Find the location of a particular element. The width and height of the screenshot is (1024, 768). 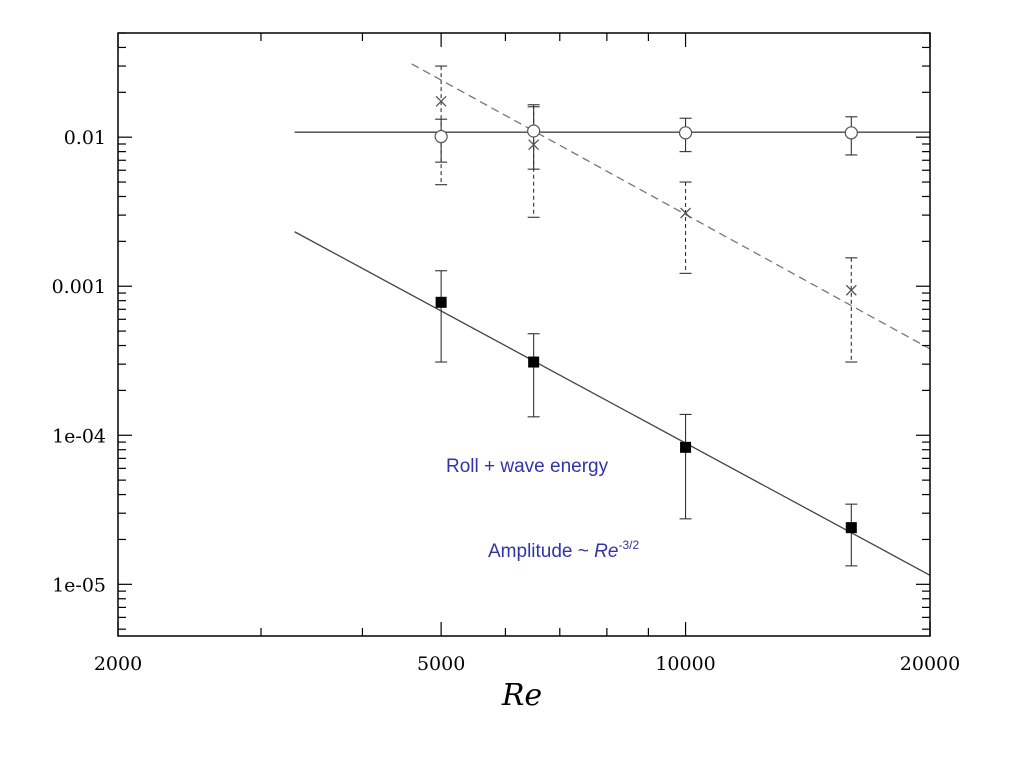

y-tick-label: 1e-04 is located at coordinates (79, 436).